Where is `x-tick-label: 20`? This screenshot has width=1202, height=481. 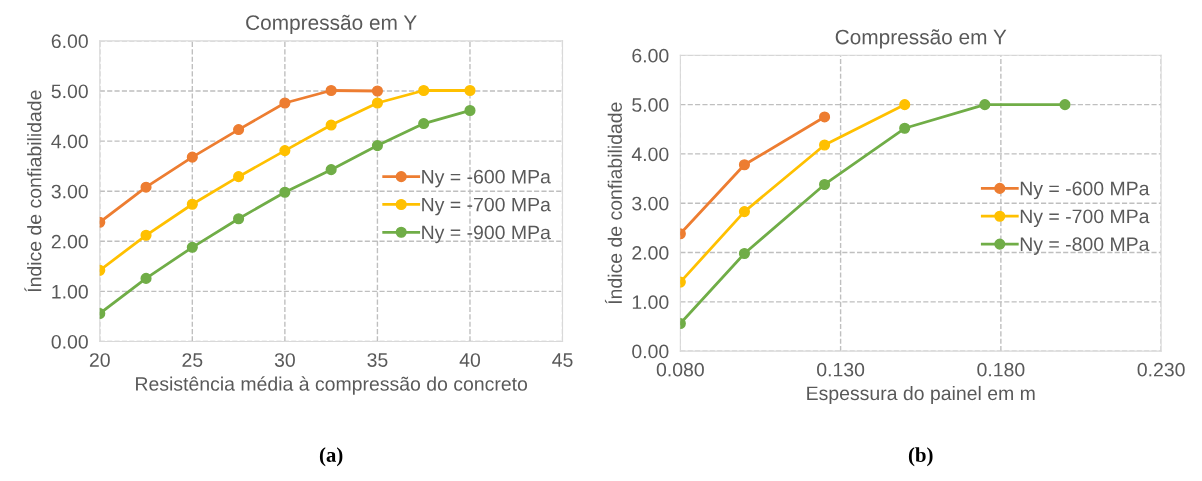 x-tick-label: 20 is located at coordinates (99, 360).